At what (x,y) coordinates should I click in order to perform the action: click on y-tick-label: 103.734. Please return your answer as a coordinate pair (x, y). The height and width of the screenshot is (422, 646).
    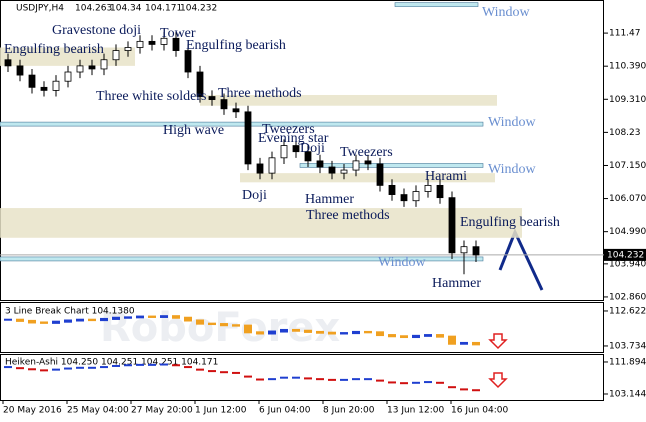
    Looking at the image, I should click on (627, 346).